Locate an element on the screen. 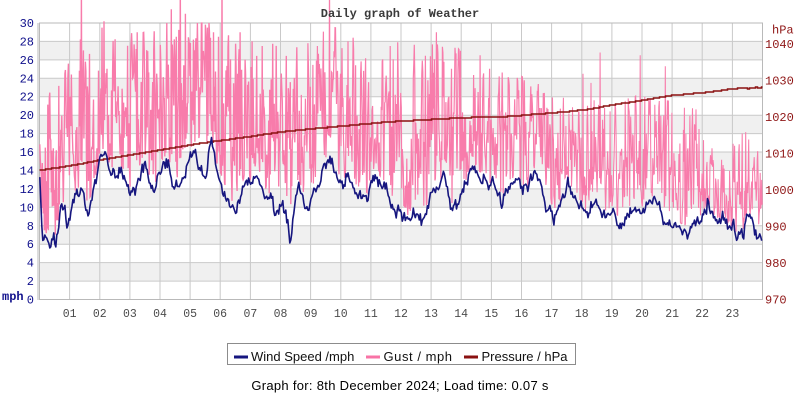 The height and width of the screenshot is (400, 800). svg-text: Daily graph of Weather is located at coordinates (400, 14).